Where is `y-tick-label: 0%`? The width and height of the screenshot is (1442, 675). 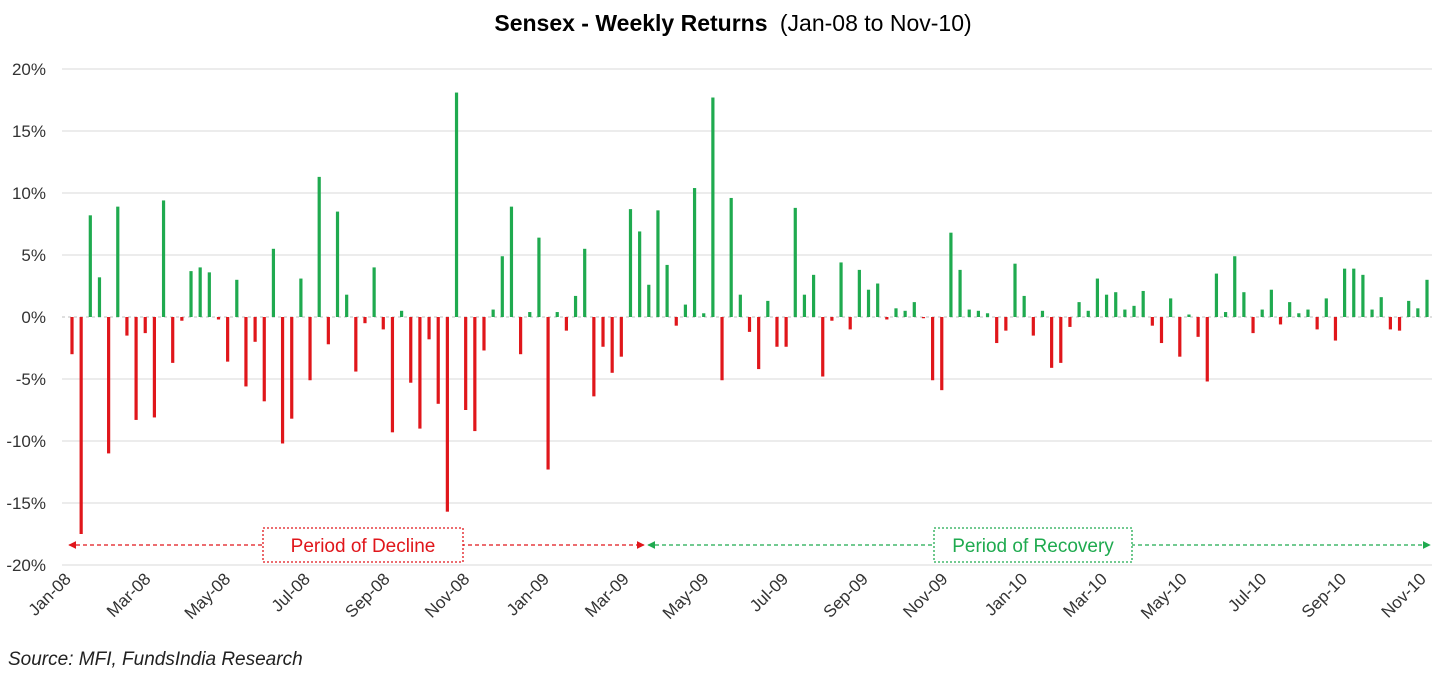 y-tick-label: 0% is located at coordinates (33, 317).